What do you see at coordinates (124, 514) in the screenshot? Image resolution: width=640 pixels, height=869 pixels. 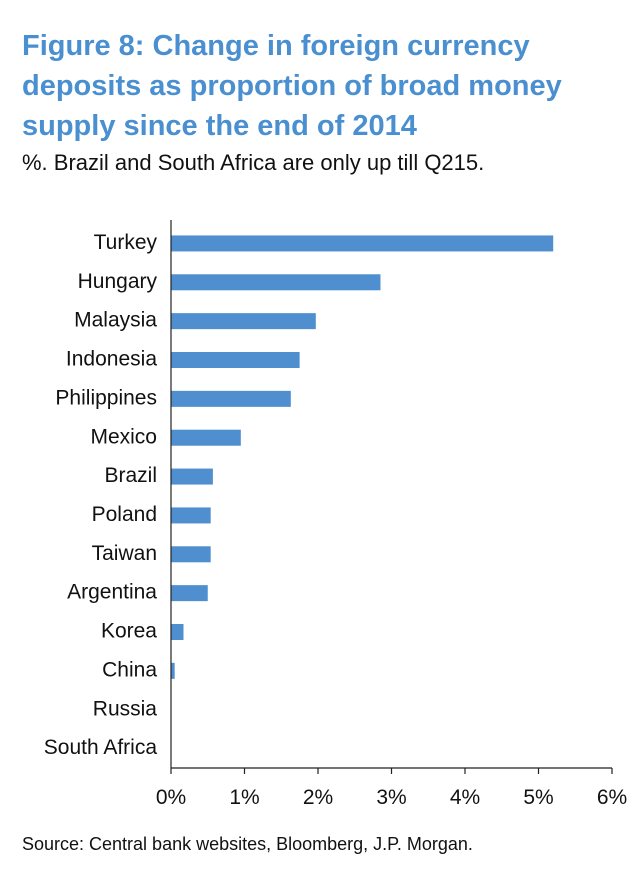 I see `category-label: Poland` at bounding box center [124, 514].